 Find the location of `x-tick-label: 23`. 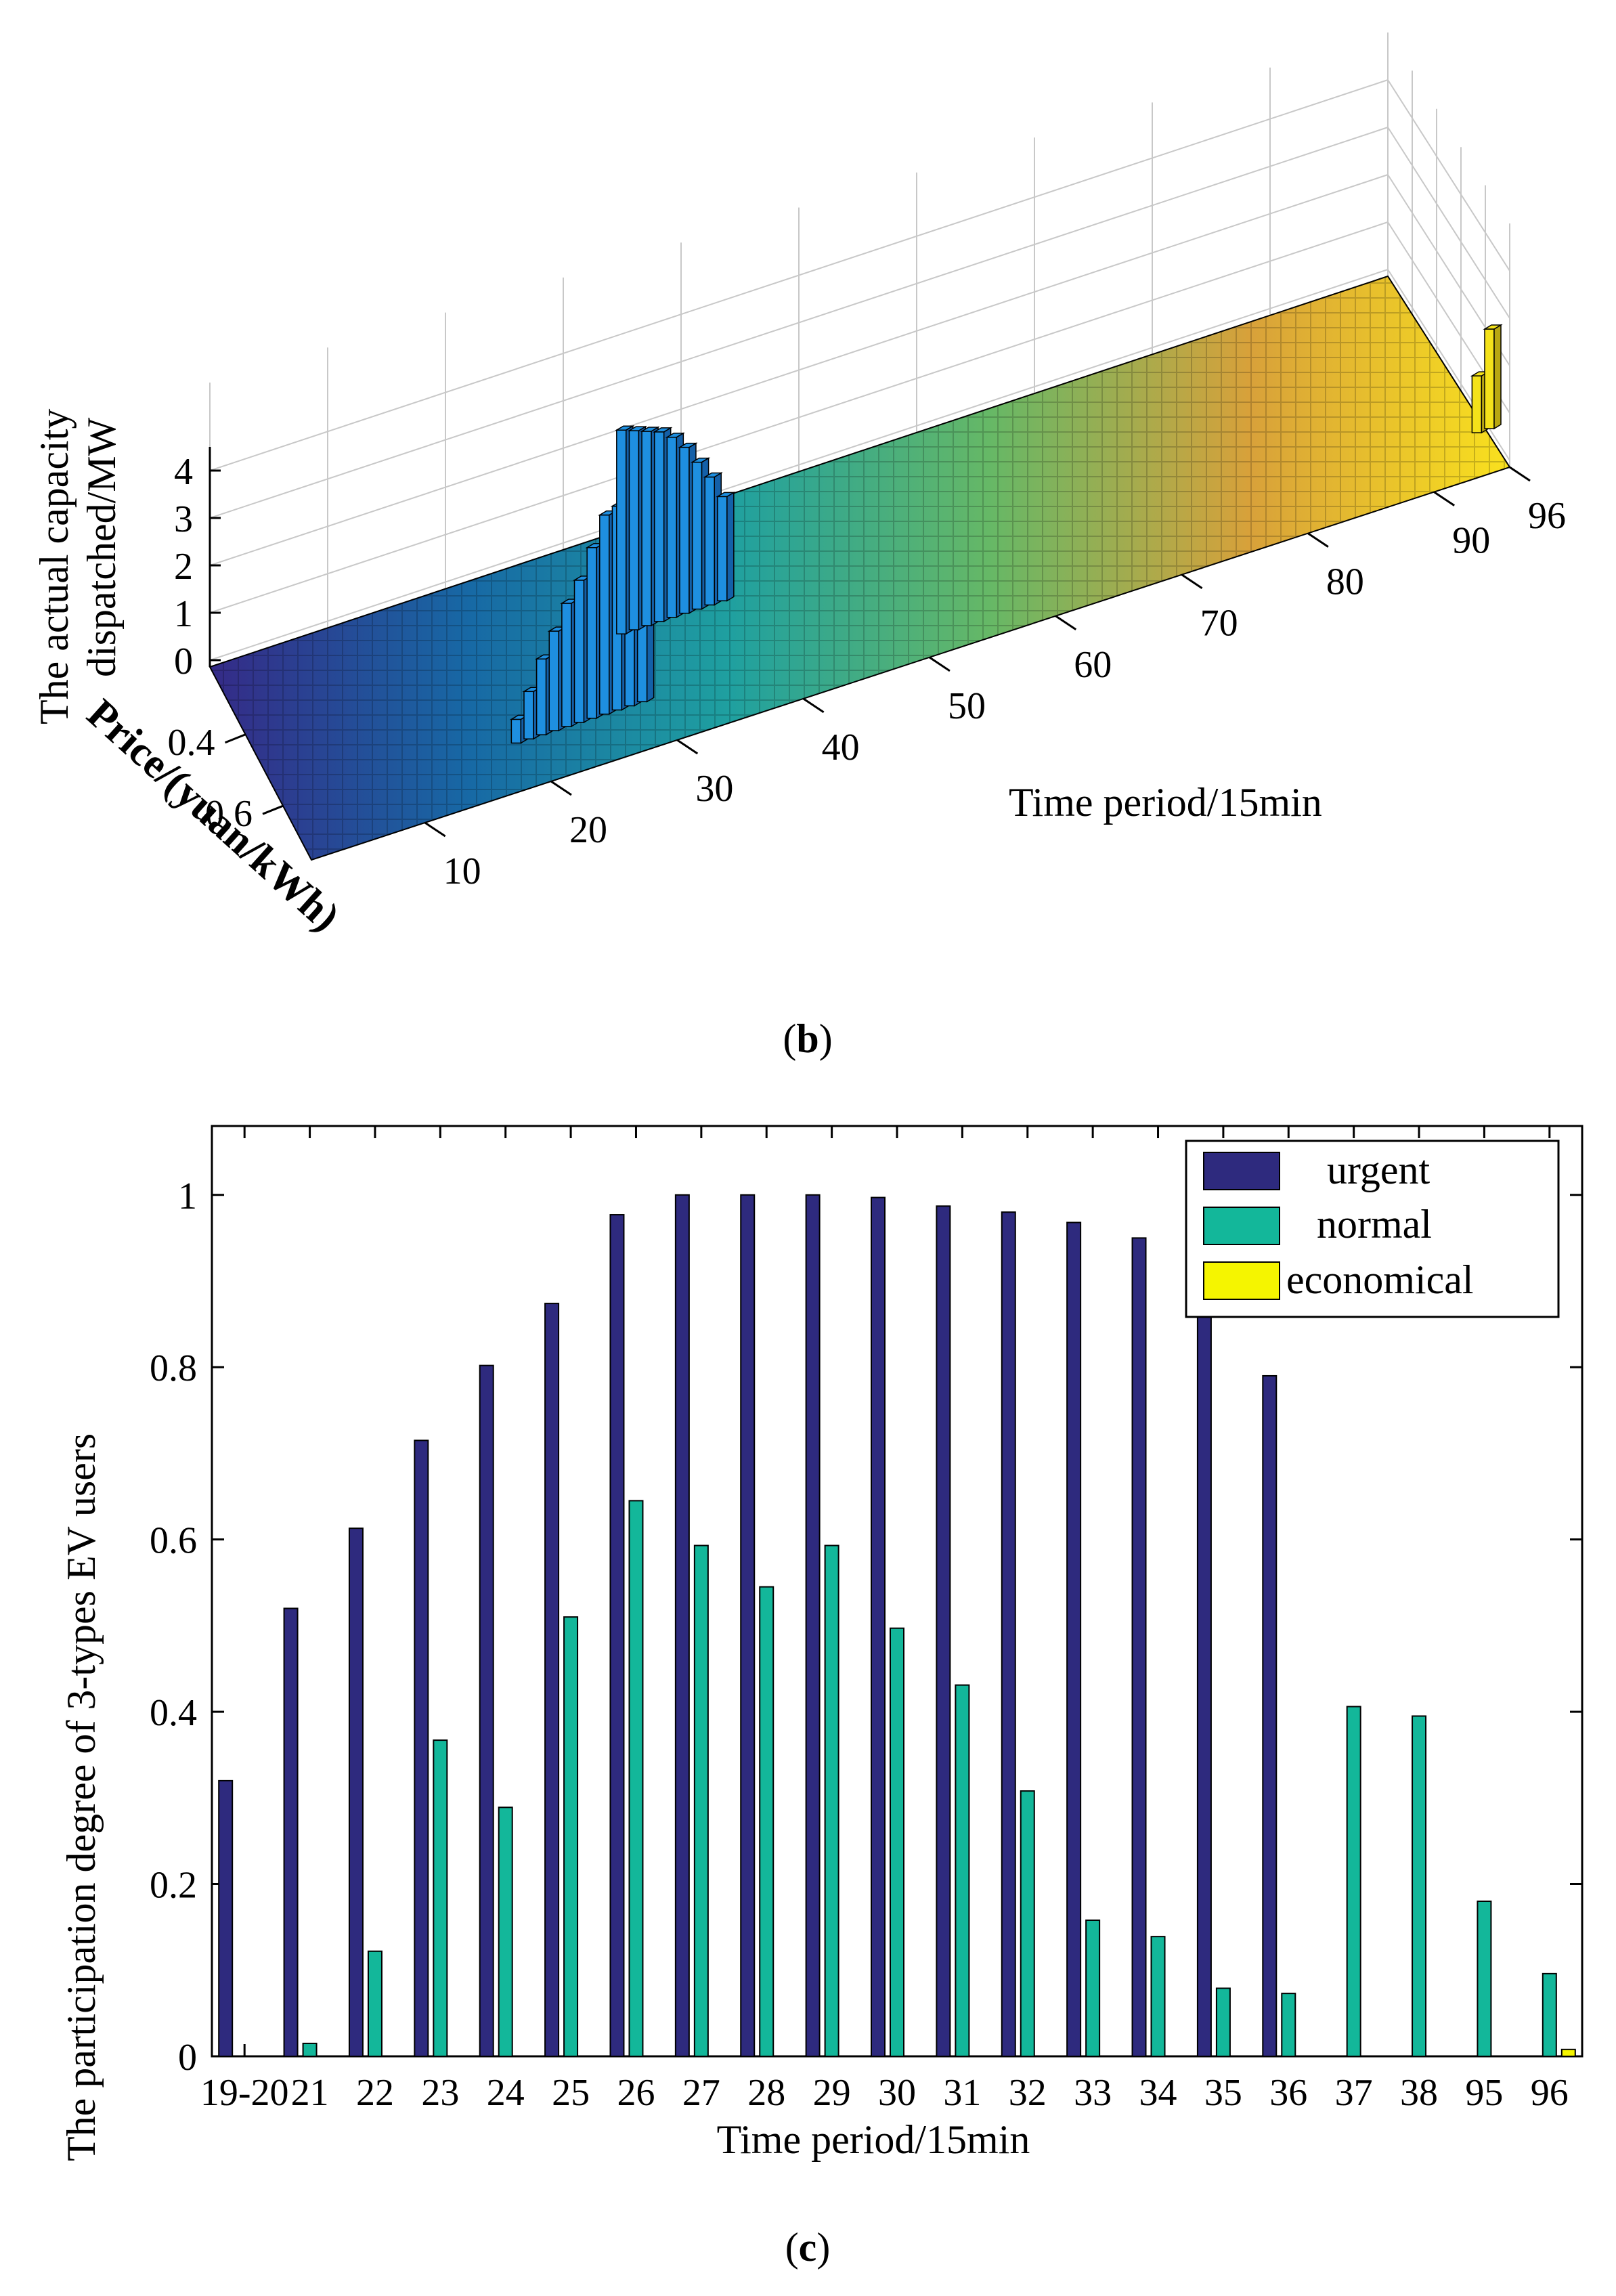

x-tick-label: 23 is located at coordinates (440, 2093).